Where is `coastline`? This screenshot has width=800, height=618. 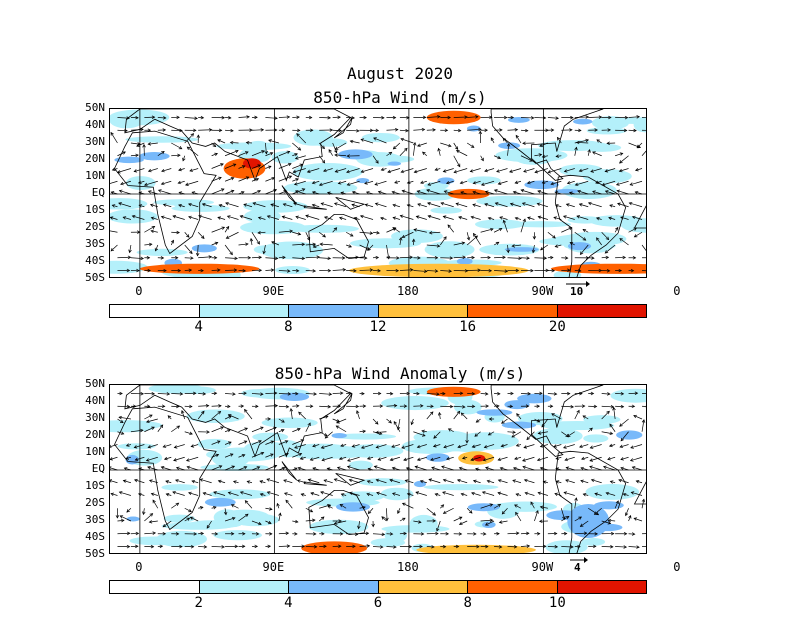 coastline is located at coordinates (315, 483).